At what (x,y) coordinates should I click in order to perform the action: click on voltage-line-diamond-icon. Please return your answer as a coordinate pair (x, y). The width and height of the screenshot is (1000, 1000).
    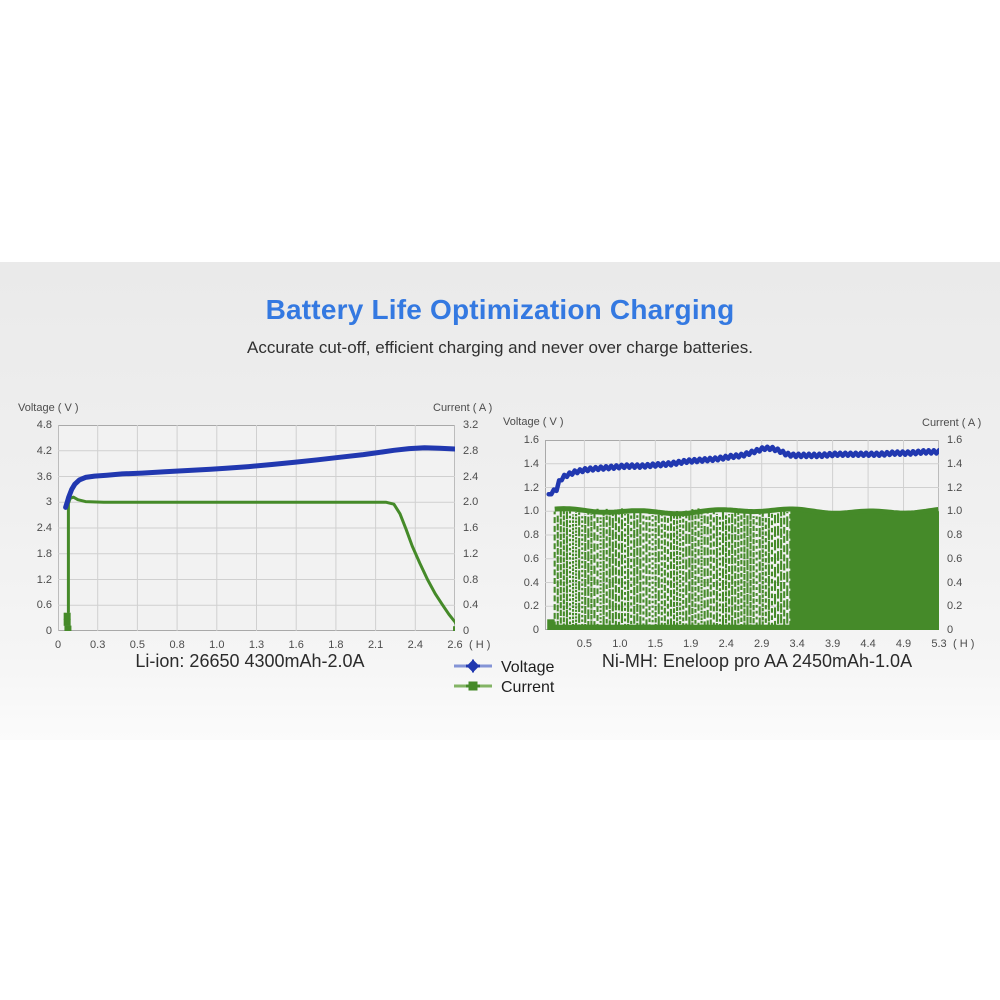
    Looking at the image, I should click on (473, 668).